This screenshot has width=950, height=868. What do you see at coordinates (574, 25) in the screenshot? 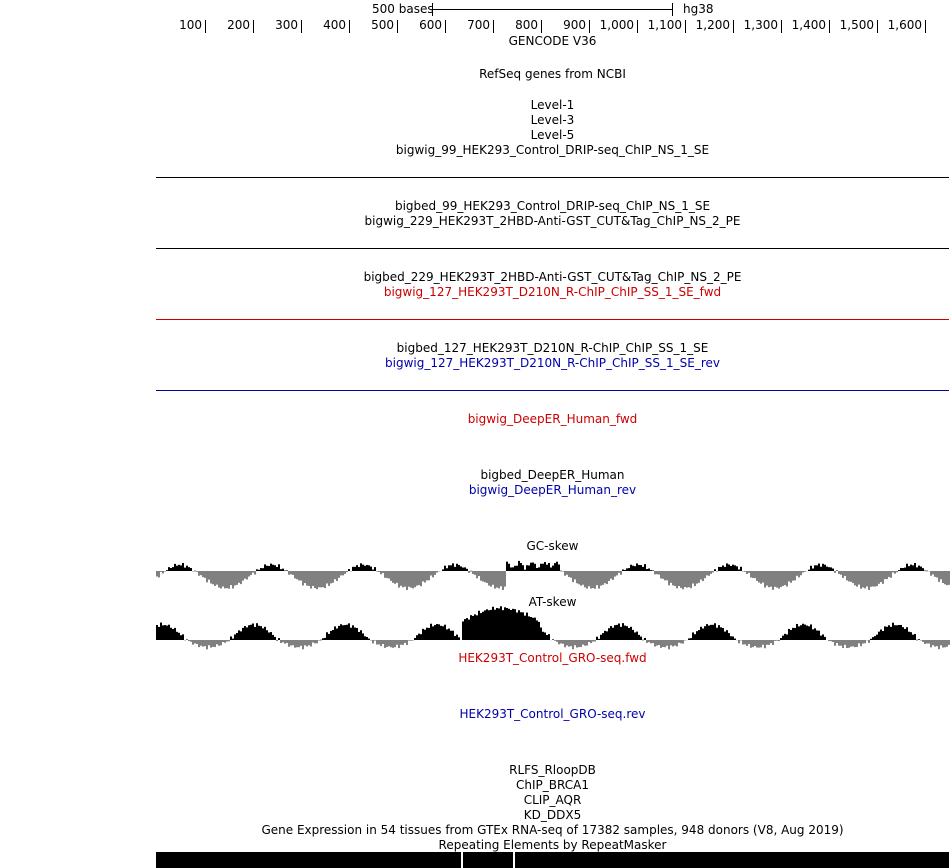
I see `ruler-tick-label: 900` at bounding box center [574, 25].